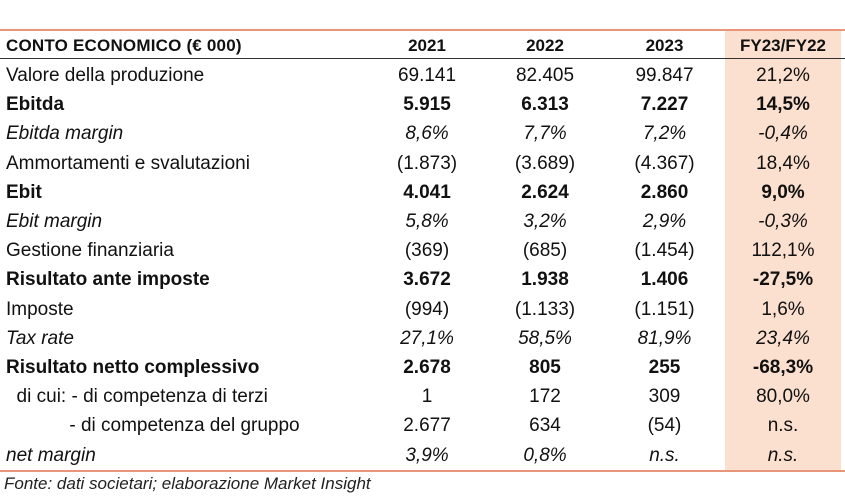 The height and width of the screenshot is (500, 845). What do you see at coordinates (427, 338) in the screenshot?
I see `row-value-col-1: 27,1%` at bounding box center [427, 338].